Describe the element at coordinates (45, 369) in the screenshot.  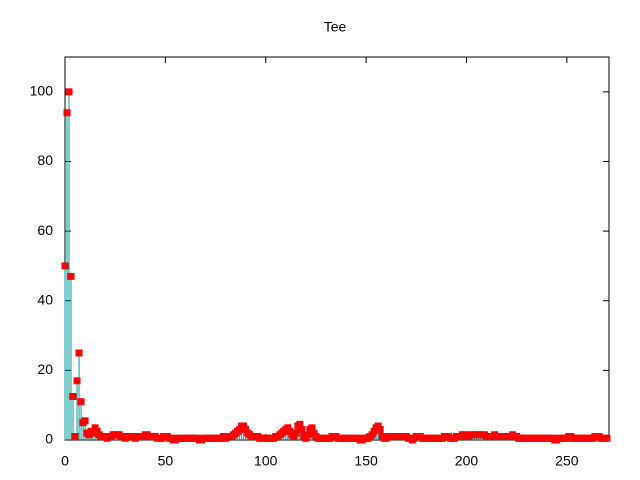
I see `y-tick-label: 20` at that location.